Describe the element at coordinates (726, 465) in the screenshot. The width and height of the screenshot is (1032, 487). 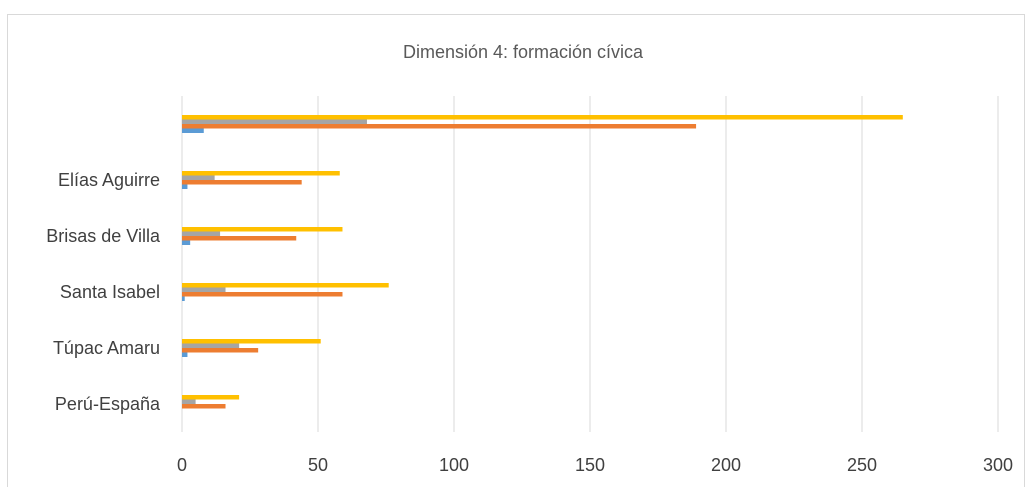
I see `x-tick-label: 200` at that location.